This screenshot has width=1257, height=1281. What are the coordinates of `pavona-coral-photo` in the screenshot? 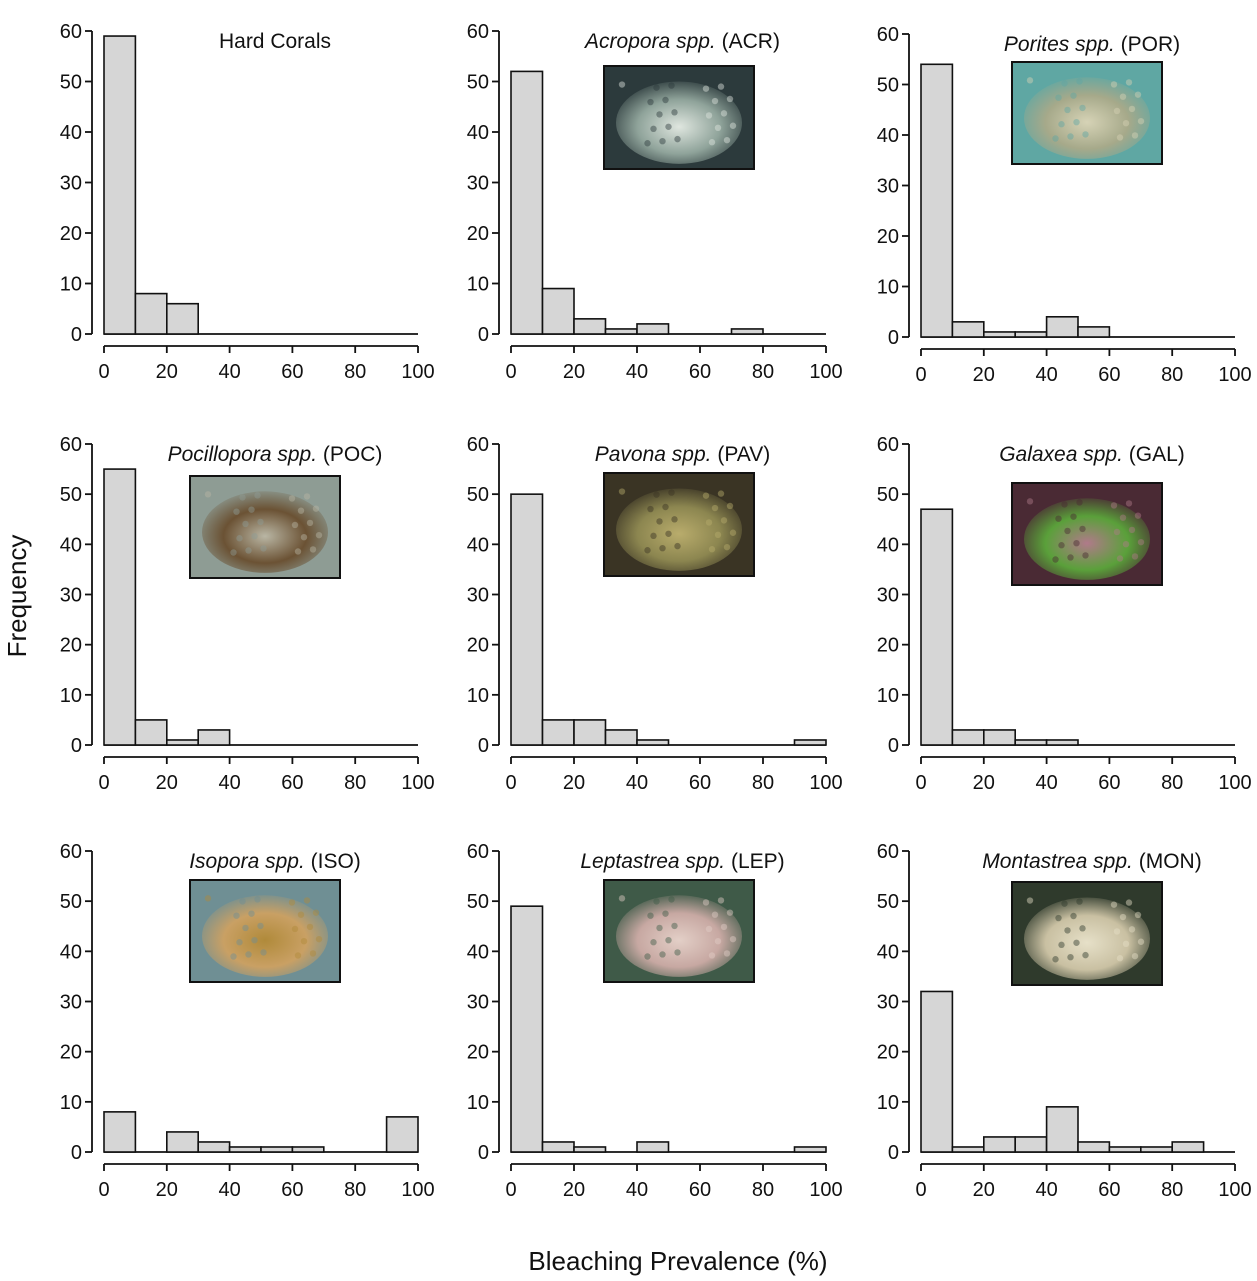 It's located at (679, 524).